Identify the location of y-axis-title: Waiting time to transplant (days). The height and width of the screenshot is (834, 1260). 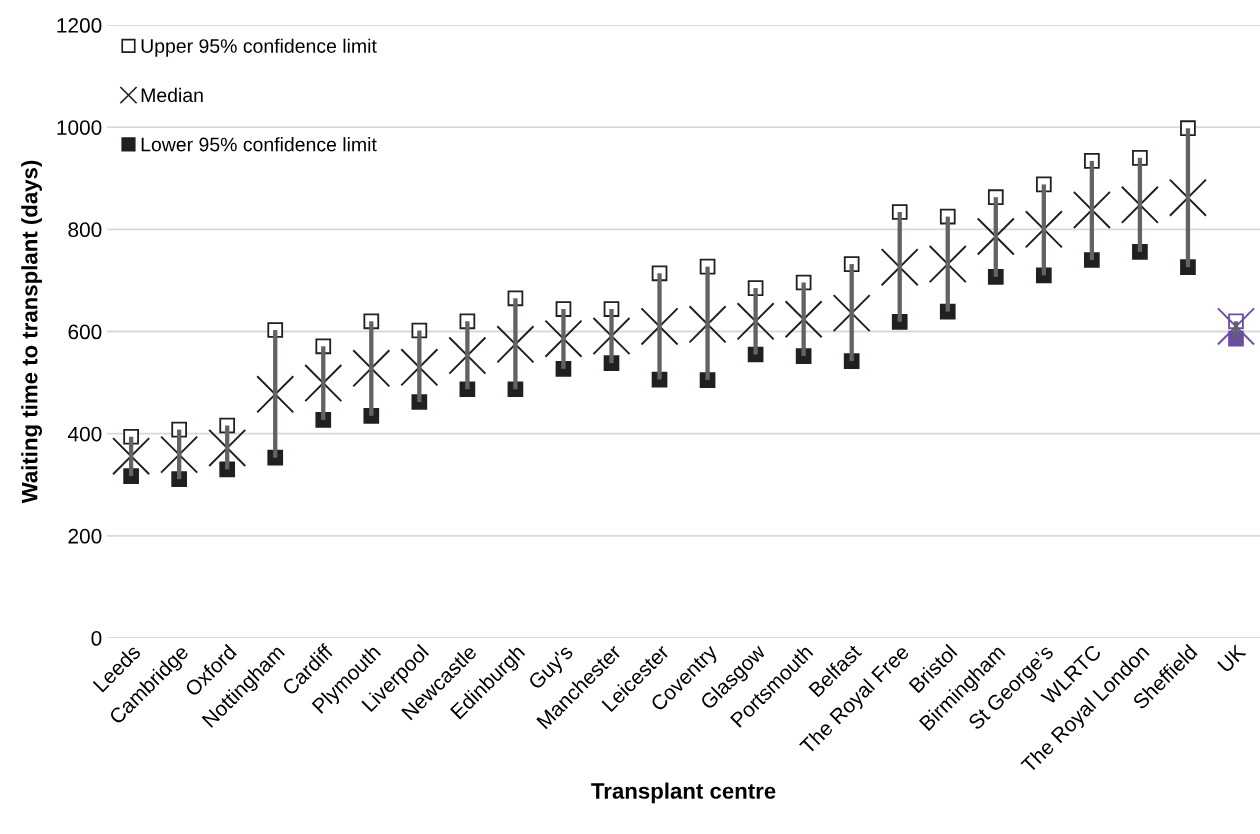
(32, 332).